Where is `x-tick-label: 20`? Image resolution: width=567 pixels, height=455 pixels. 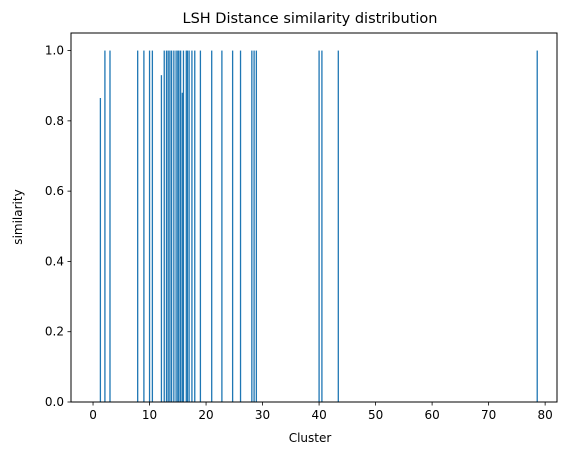 x-tick-label: 20 is located at coordinates (205, 415).